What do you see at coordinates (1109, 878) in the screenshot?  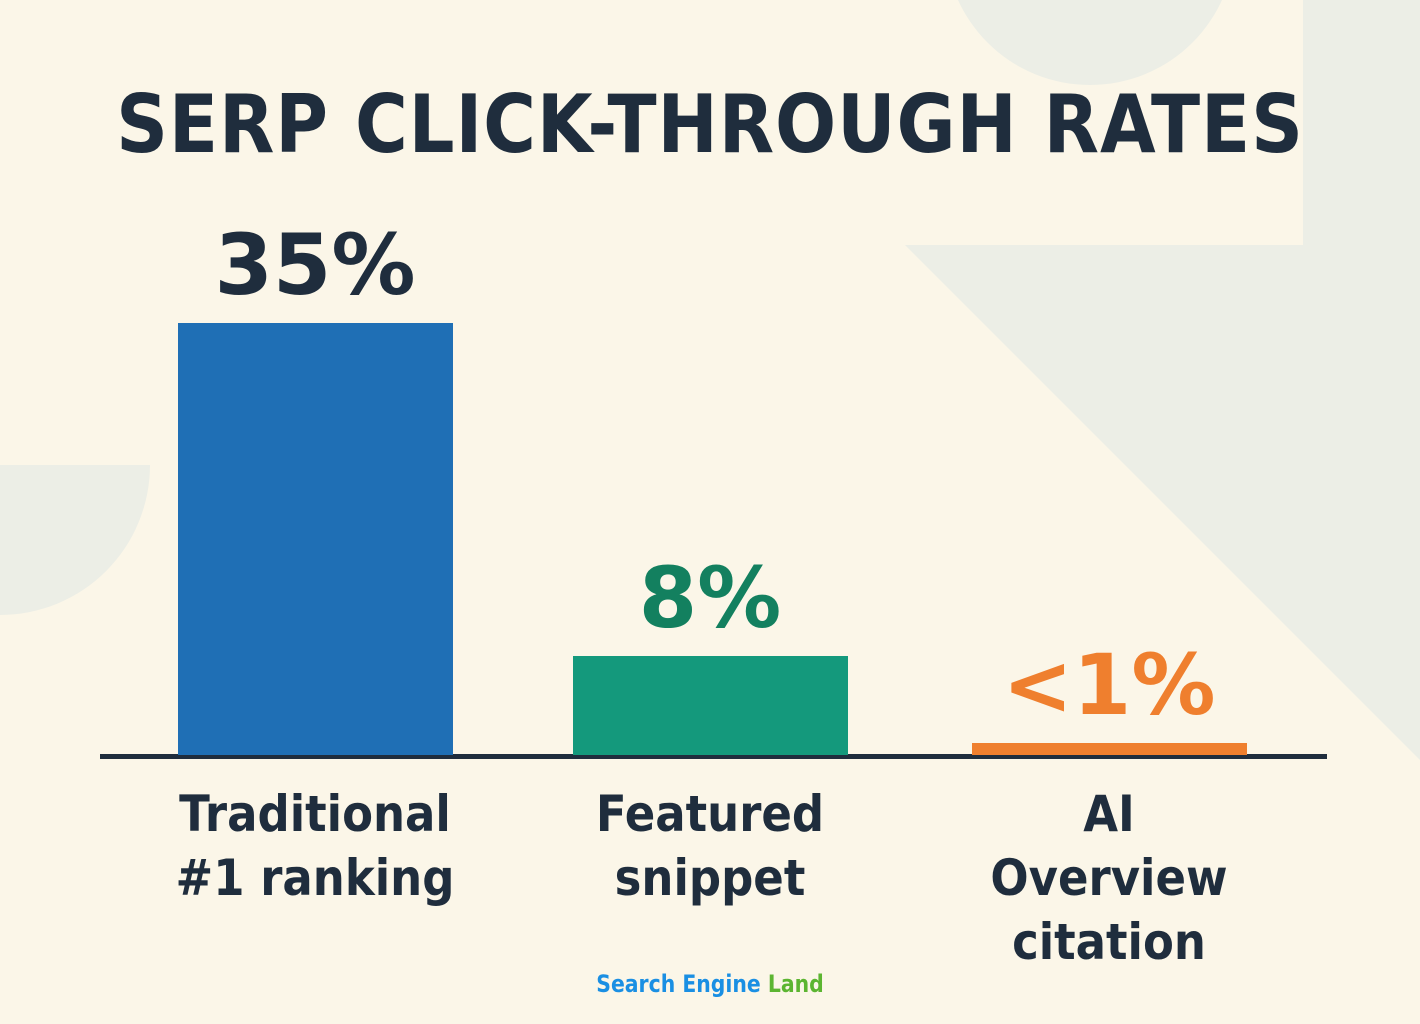 I see `x-tick-label: AI Overview citation` at bounding box center [1109, 878].